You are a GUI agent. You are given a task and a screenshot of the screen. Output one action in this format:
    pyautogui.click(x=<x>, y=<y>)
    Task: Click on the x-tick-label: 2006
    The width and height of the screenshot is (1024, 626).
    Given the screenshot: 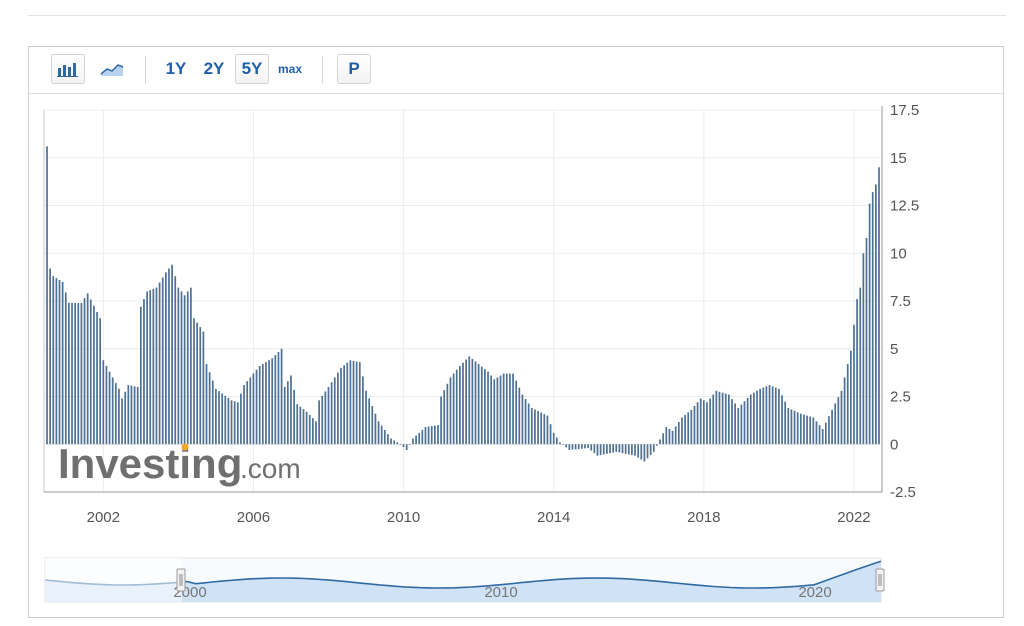 What is the action you would take?
    pyautogui.click(x=253, y=517)
    